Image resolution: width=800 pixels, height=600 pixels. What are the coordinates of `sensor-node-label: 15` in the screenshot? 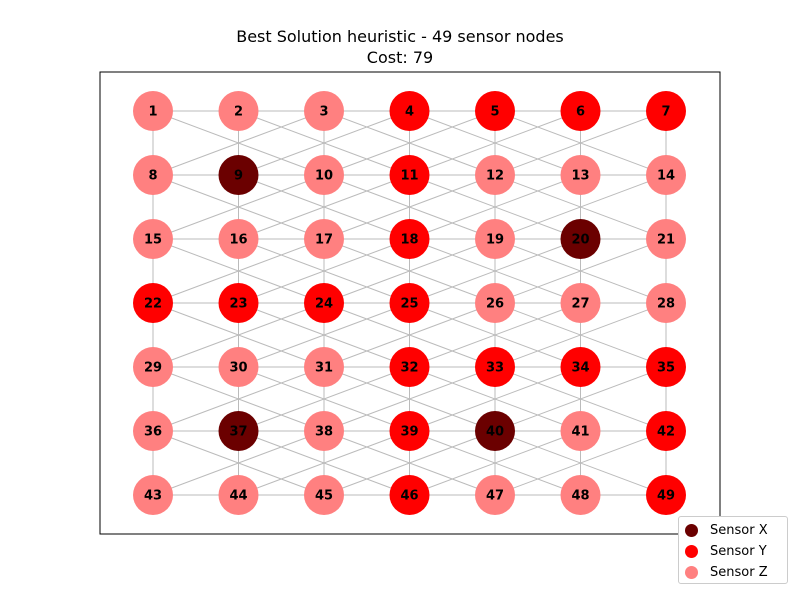 It's located at (153, 240).